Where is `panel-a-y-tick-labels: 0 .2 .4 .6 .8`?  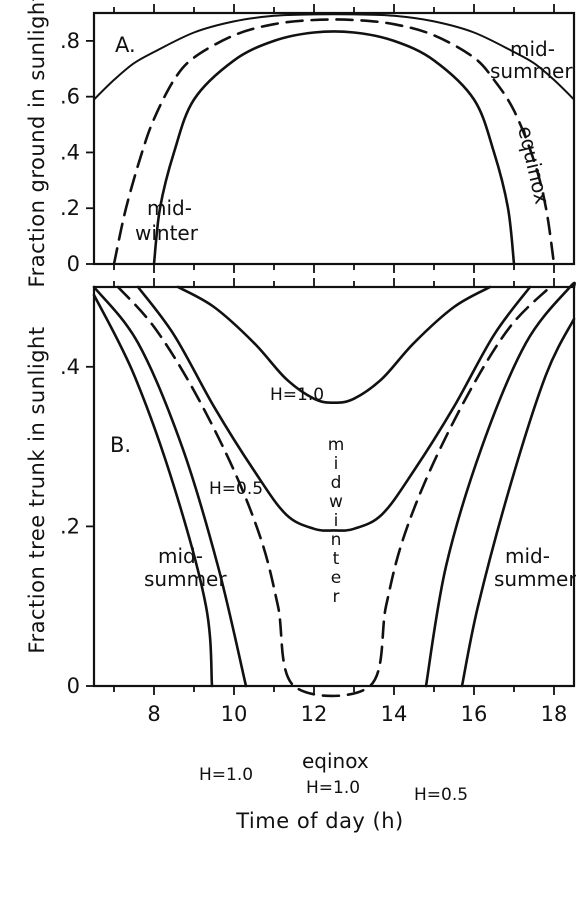
panel-a-y-tick-labels: 0 .2 .4 .6 .8 is located at coordinates (70, 152).